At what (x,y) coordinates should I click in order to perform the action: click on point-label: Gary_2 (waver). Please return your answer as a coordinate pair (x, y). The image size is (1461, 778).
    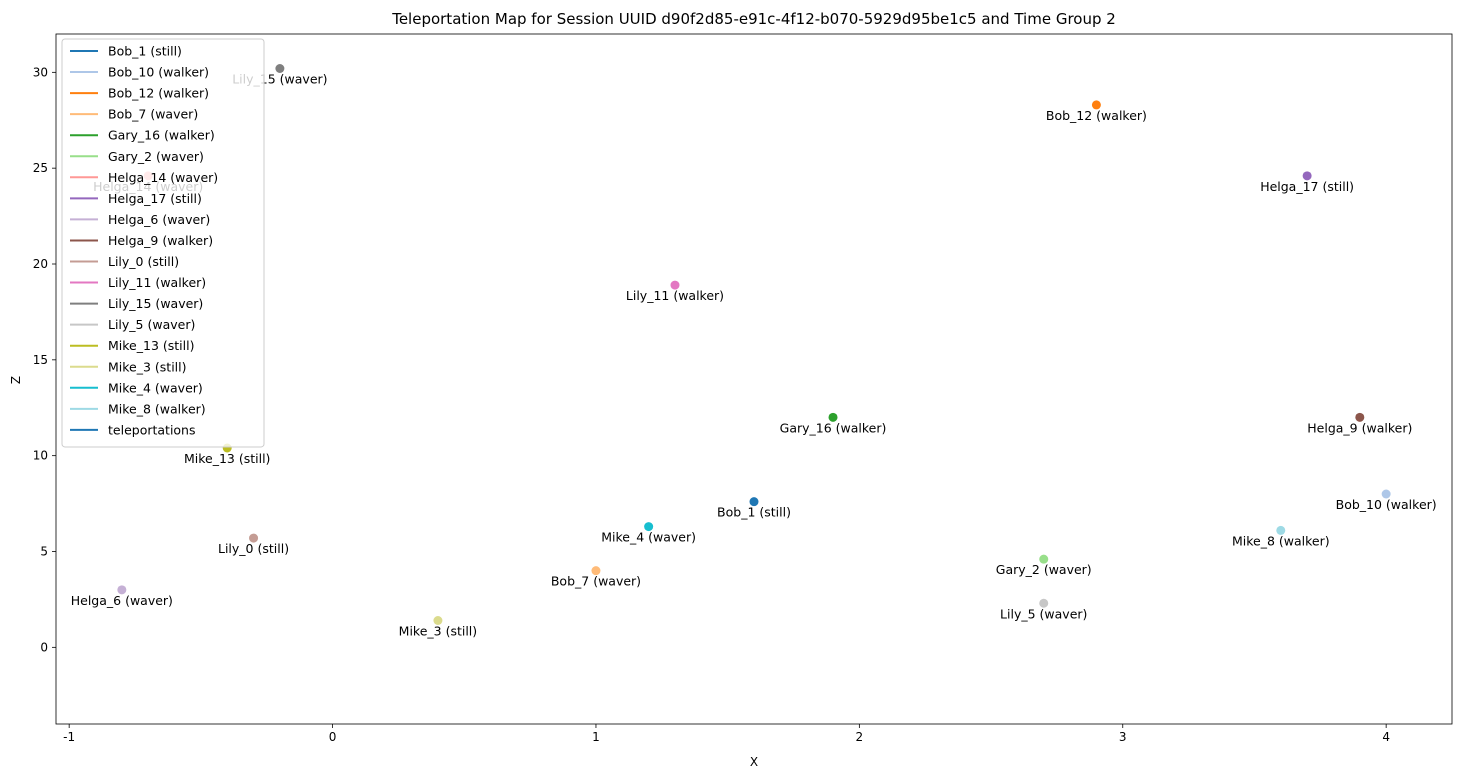
    Looking at the image, I should click on (1044, 569).